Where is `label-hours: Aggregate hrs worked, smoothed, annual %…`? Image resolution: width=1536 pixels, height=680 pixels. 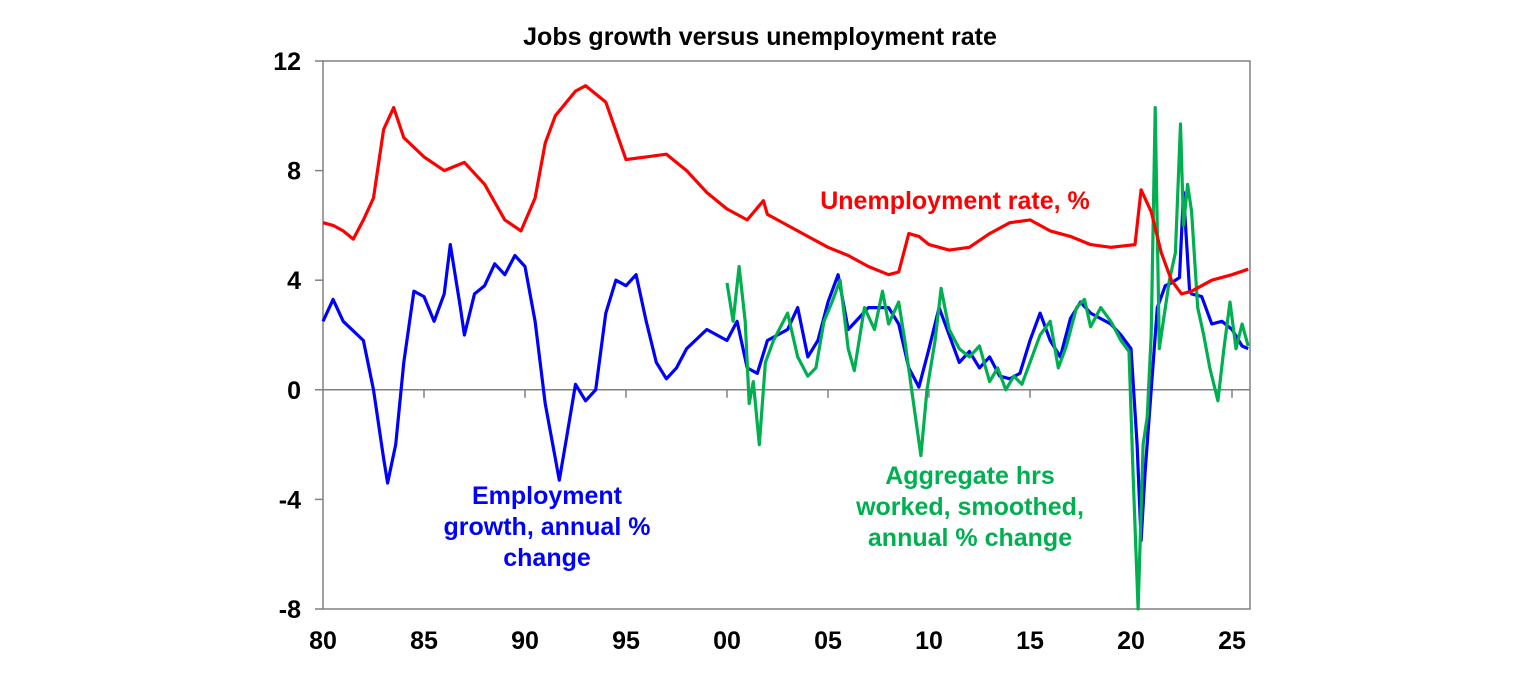
label-hours: Aggregate hrs worked, smoothed, annual %… is located at coordinates (969, 507).